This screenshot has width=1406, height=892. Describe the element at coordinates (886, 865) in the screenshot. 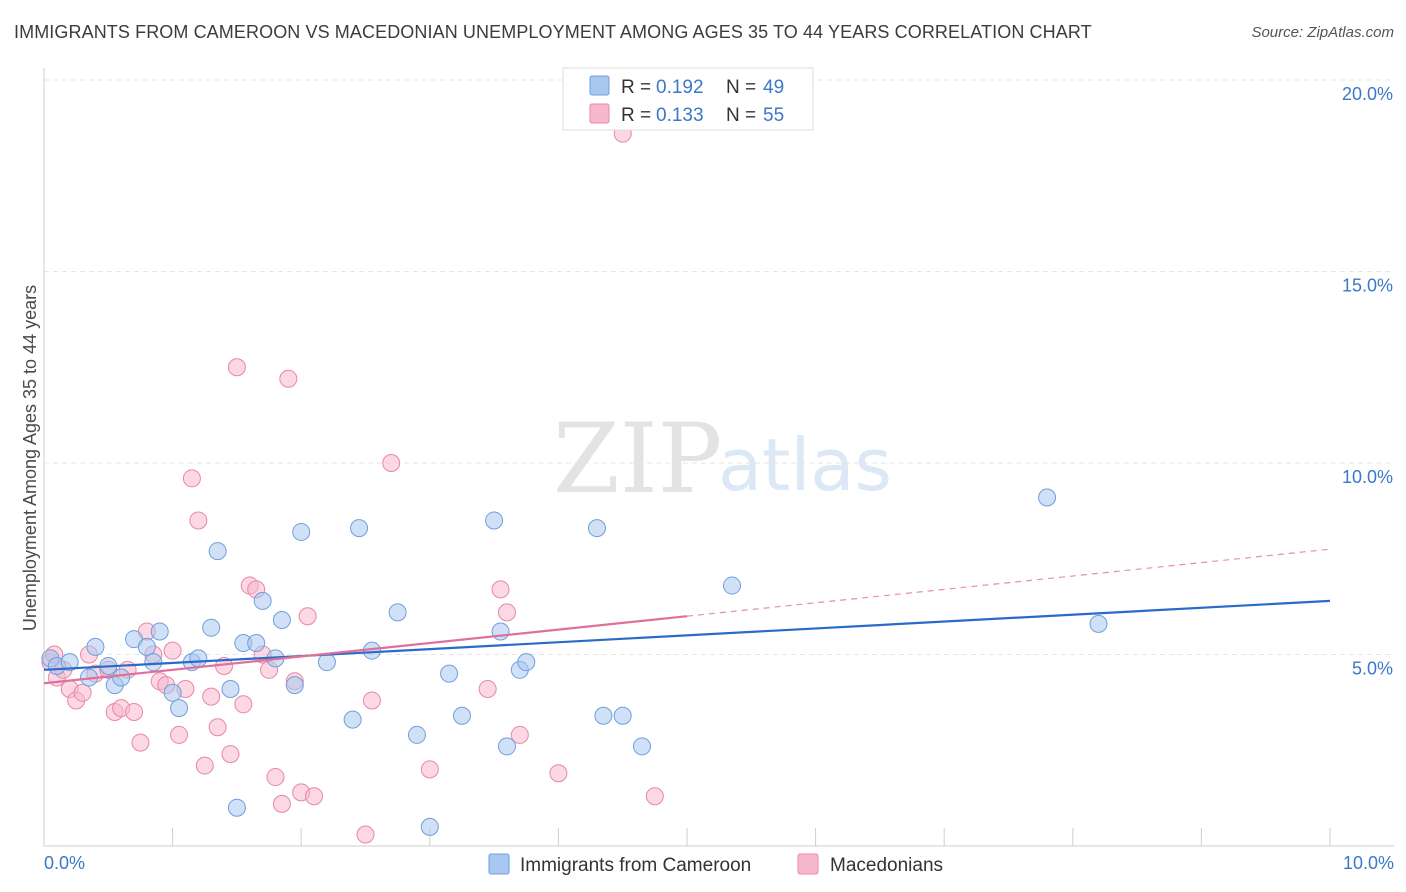

I see `bottom-legend-label-macedonians: Macedonians` at that location.